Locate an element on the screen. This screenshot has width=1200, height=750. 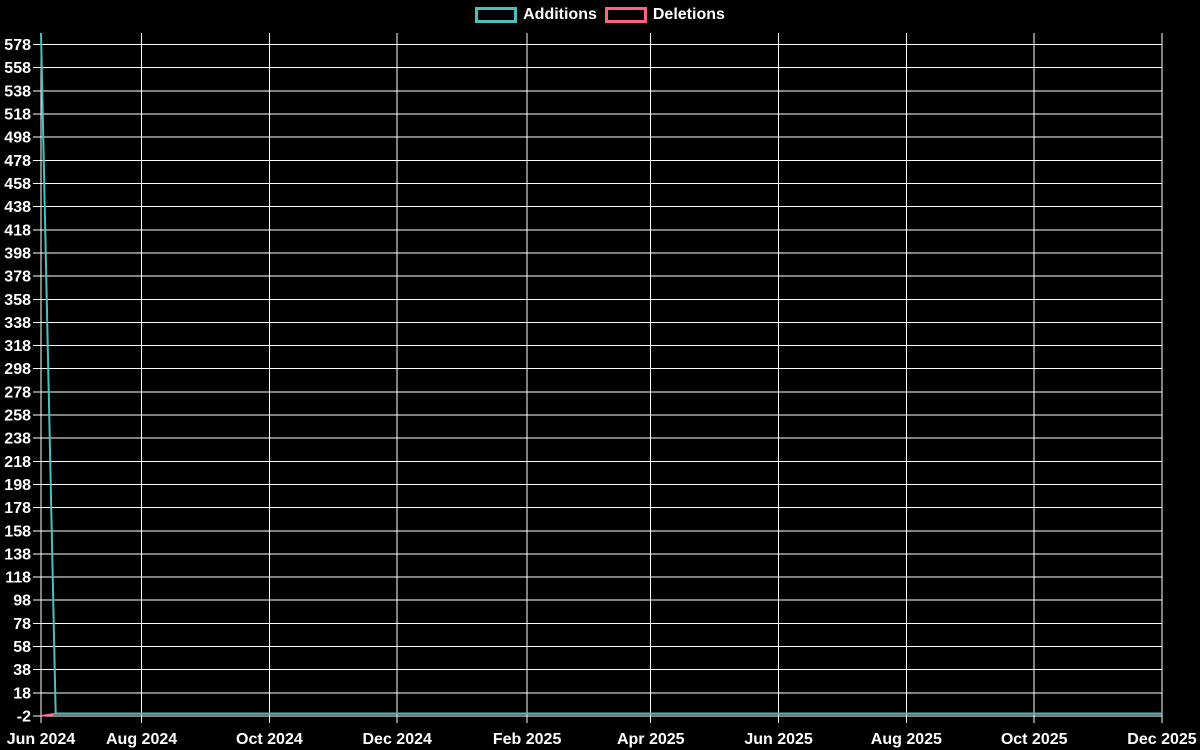
y-tick-label: 298 is located at coordinates (17, 369).